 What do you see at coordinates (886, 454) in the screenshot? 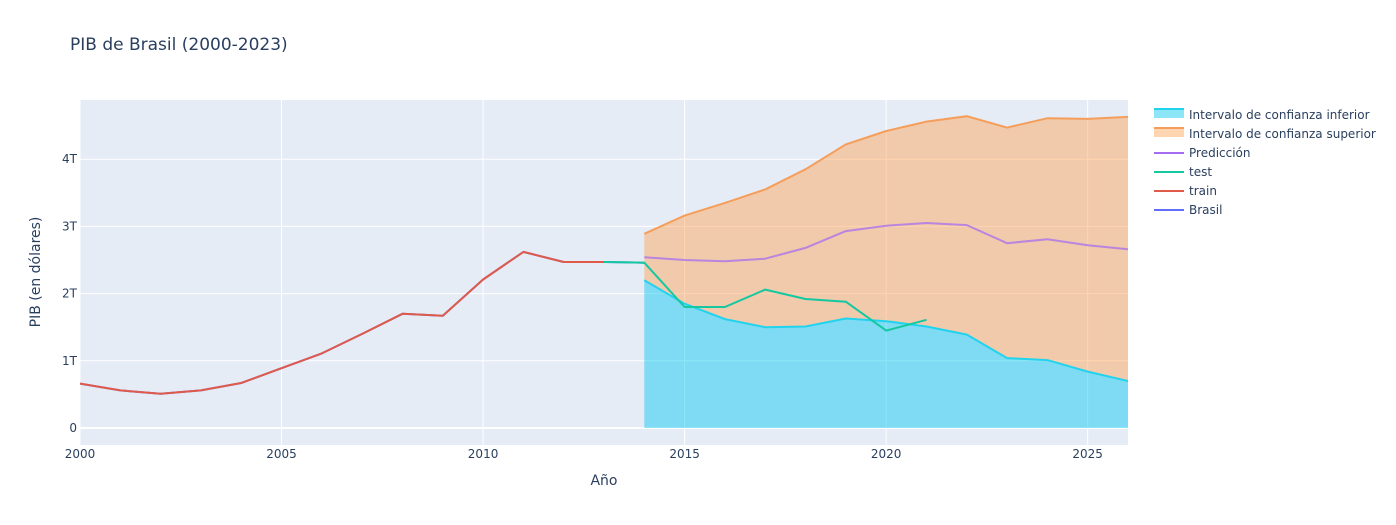
I see `x-tick-label: 2020` at bounding box center [886, 454].